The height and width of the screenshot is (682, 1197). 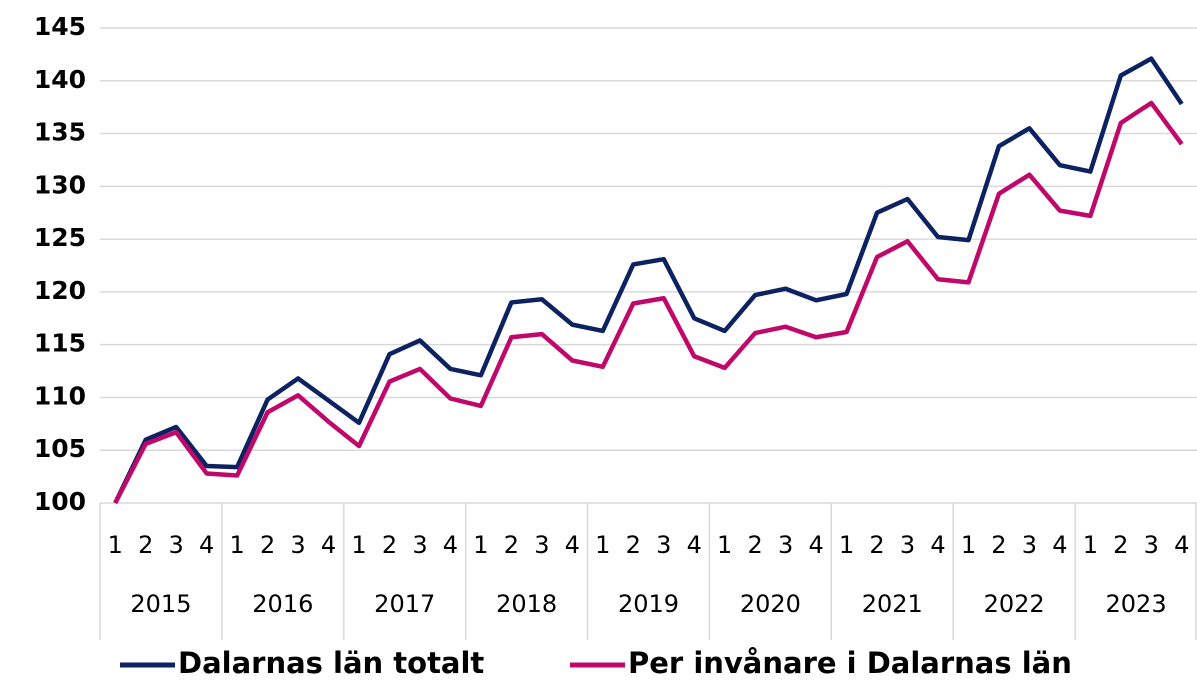 What do you see at coordinates (60, 79) in the screenshot?
I see `y-tick-label: 140` at bounding box center [60, 79].